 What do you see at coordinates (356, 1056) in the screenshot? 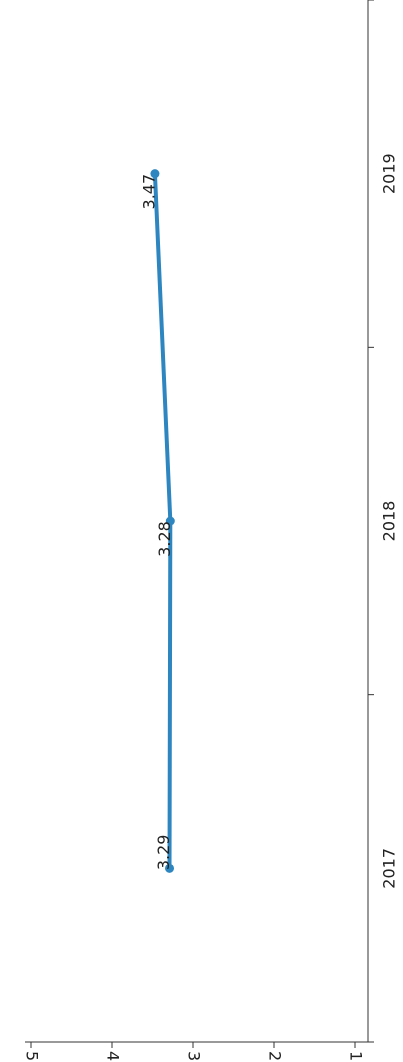
I see `value-tick-label: 1` at bounding box center [356, 1056].